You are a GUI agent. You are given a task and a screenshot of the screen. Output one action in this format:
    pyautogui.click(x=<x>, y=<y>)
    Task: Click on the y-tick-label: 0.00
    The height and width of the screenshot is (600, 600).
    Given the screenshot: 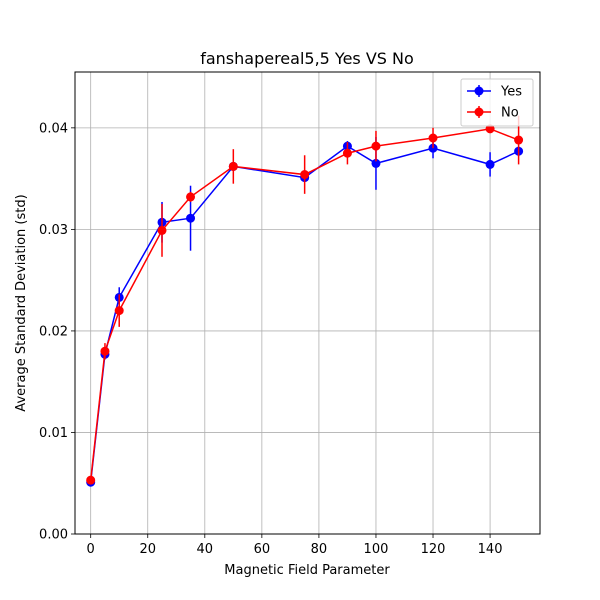 What is the action you would take?
    pyautogui.click(x=53, y=535)
    